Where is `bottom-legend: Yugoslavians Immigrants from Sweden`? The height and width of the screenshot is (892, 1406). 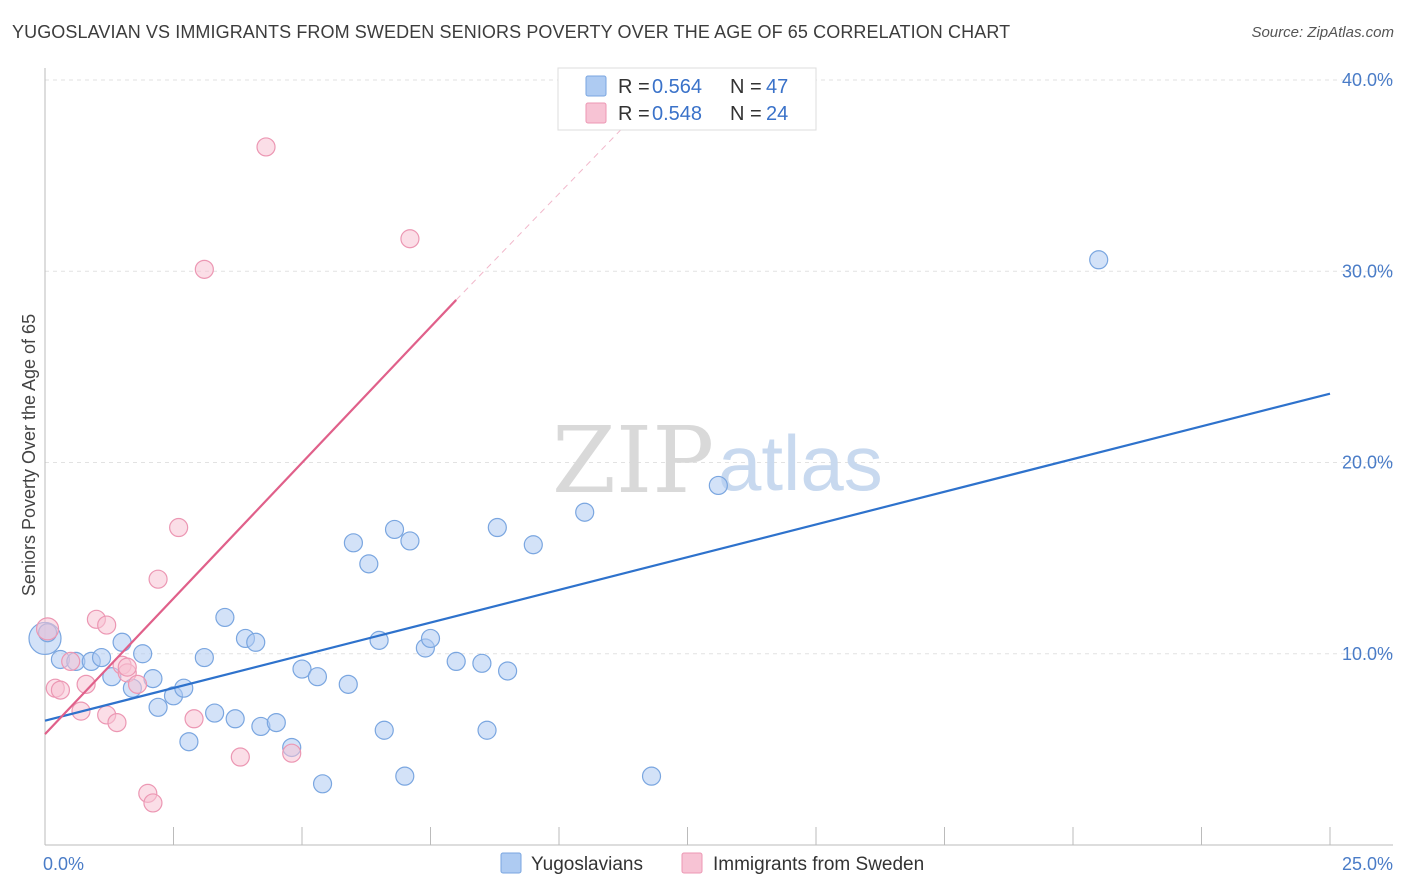 bottom-legend: Yugoslavians Immigrants from Sweden is located at coordinates (712, 863).